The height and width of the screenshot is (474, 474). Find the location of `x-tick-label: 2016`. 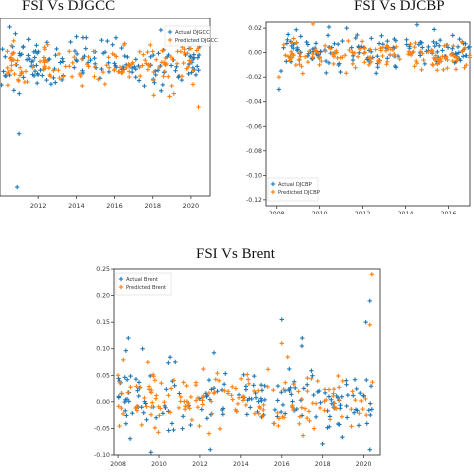

x-tick-label: 2016 is located at coordinates (114, 206).